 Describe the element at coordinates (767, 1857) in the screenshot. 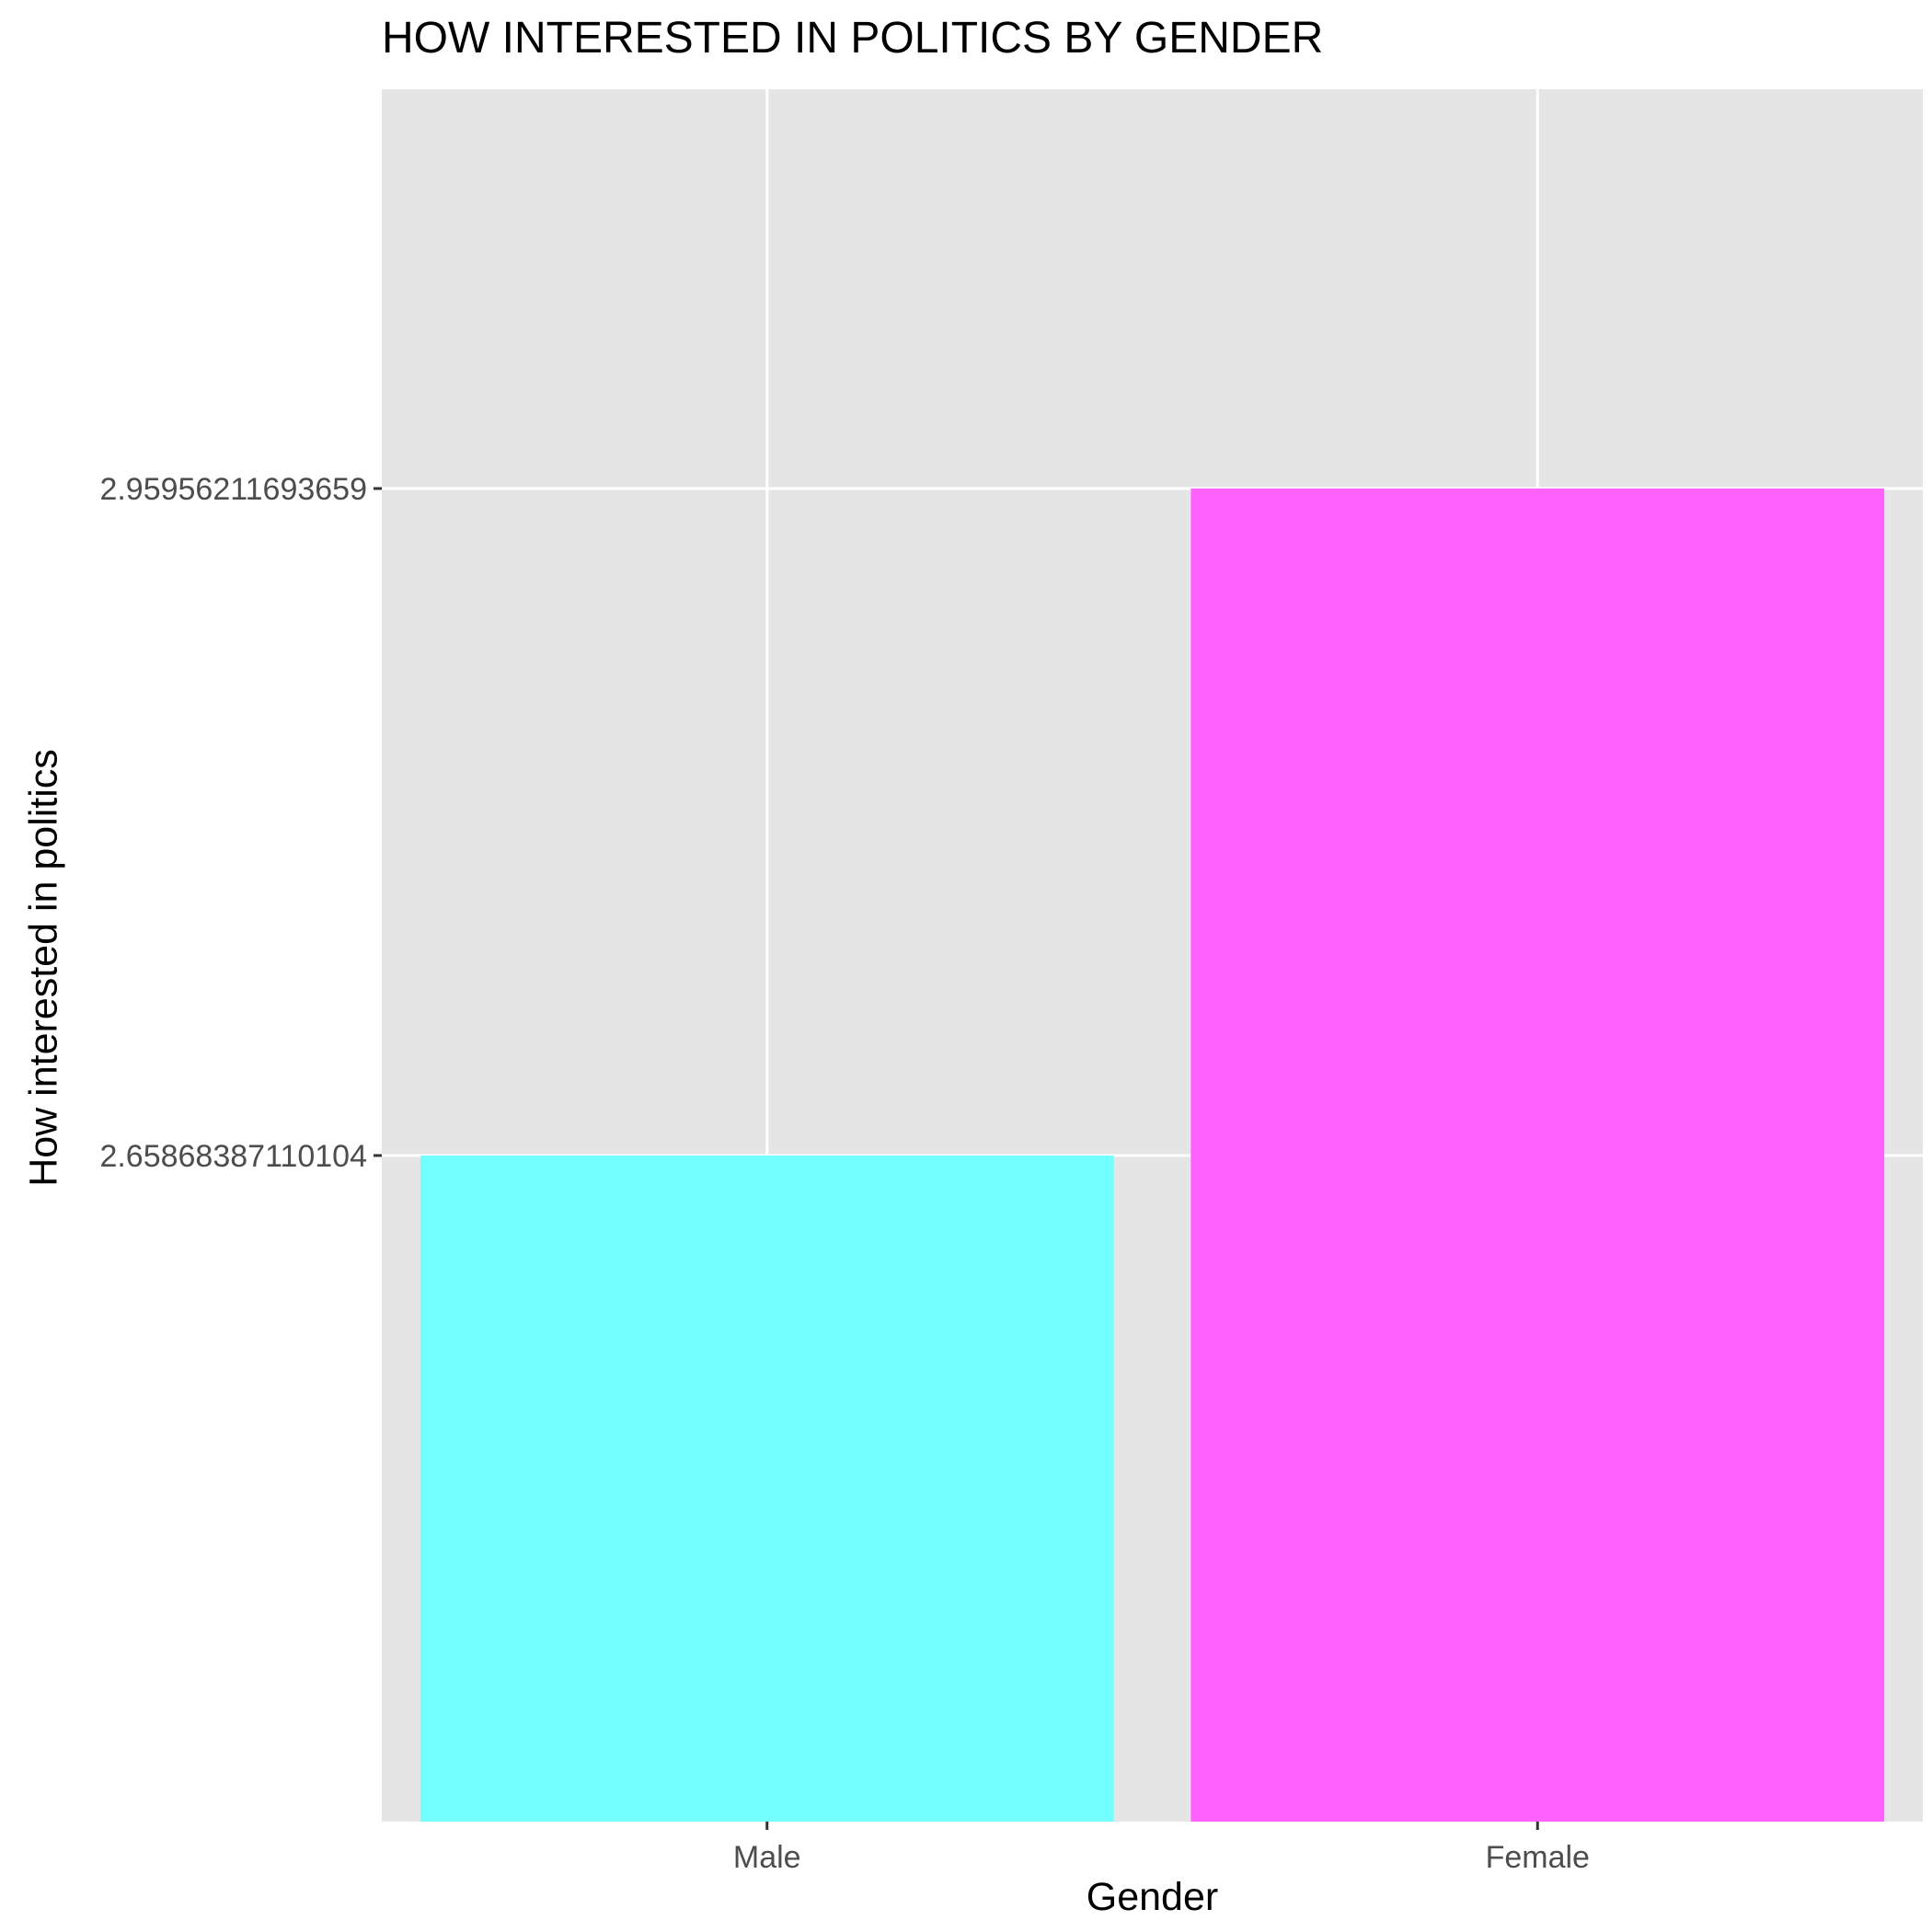

I see `x-tick-label: Male` at that location.